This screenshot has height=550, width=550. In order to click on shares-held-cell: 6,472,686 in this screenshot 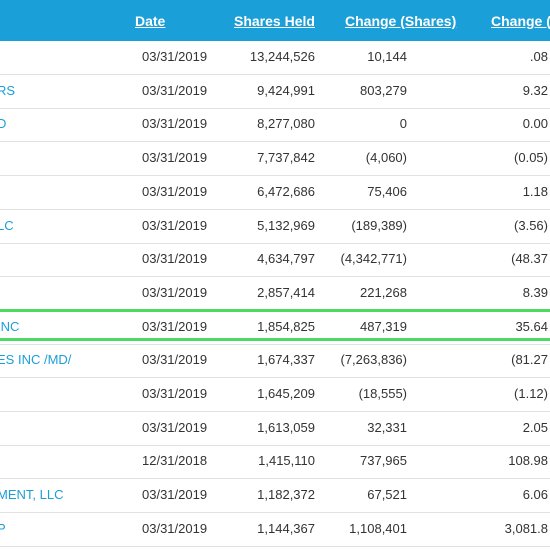, I will do `click(286, 191)`.